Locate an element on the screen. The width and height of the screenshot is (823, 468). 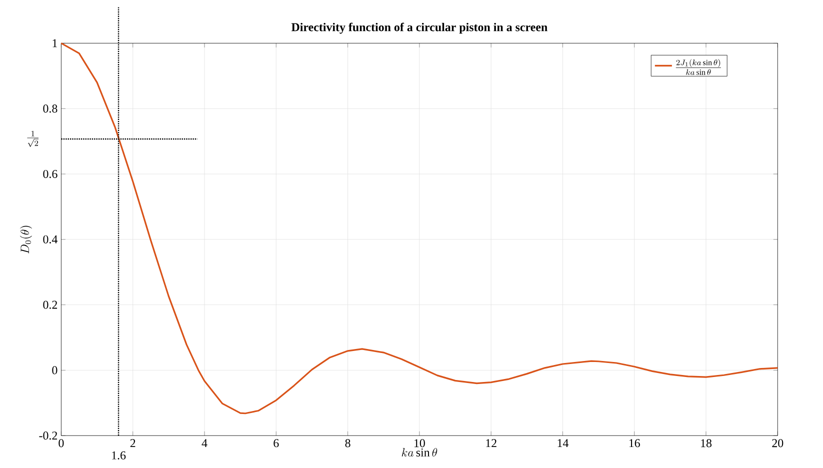
y-tick-label: 0.2 is located at coordinates (50, 304).